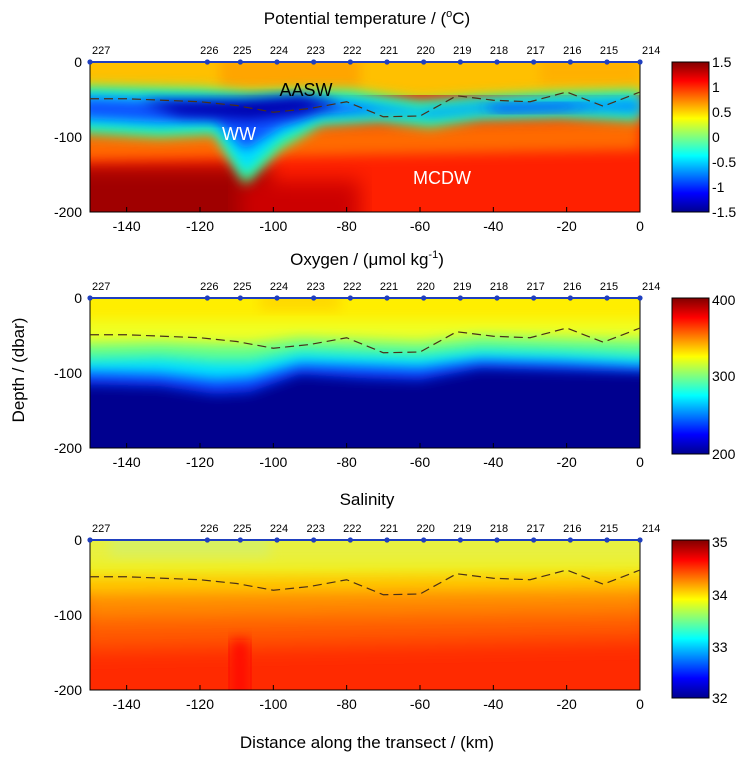 The height and width of the screenshot is (760, 754). Describe the element at coordinates (499, 529) in the screenshot. I see `salinity-station-label: 218` at that location.